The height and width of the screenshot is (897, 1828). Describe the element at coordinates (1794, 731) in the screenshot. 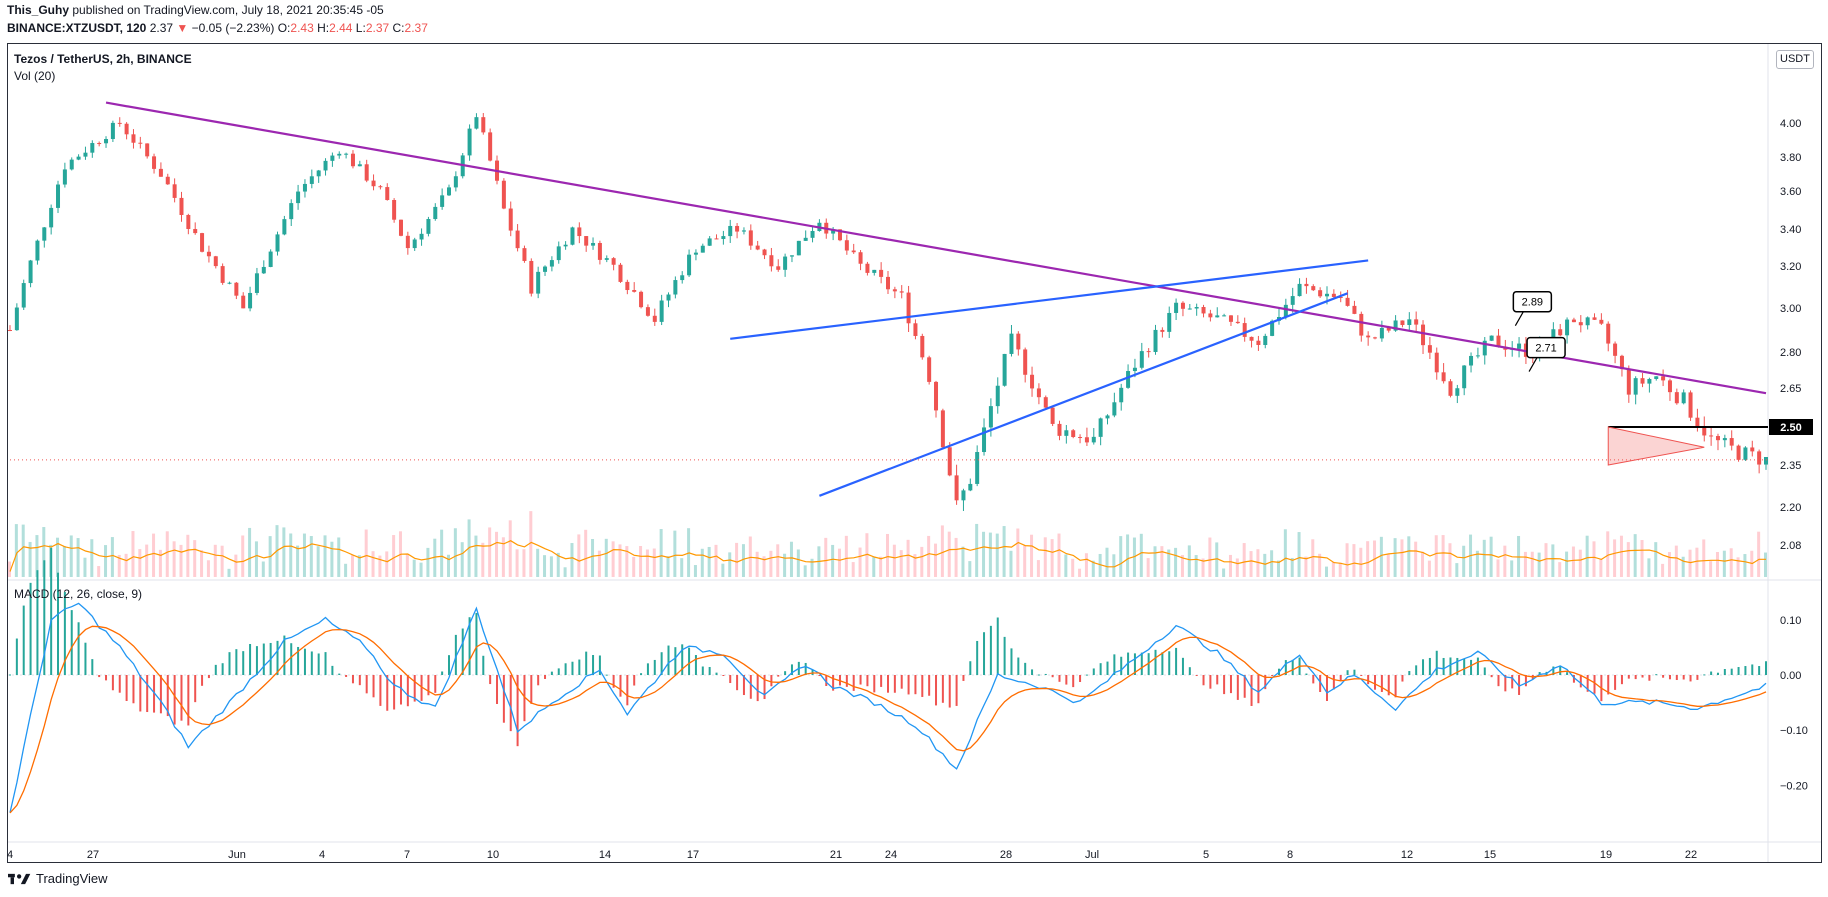

I see `macd-axis-tick: −0.10` at that location.